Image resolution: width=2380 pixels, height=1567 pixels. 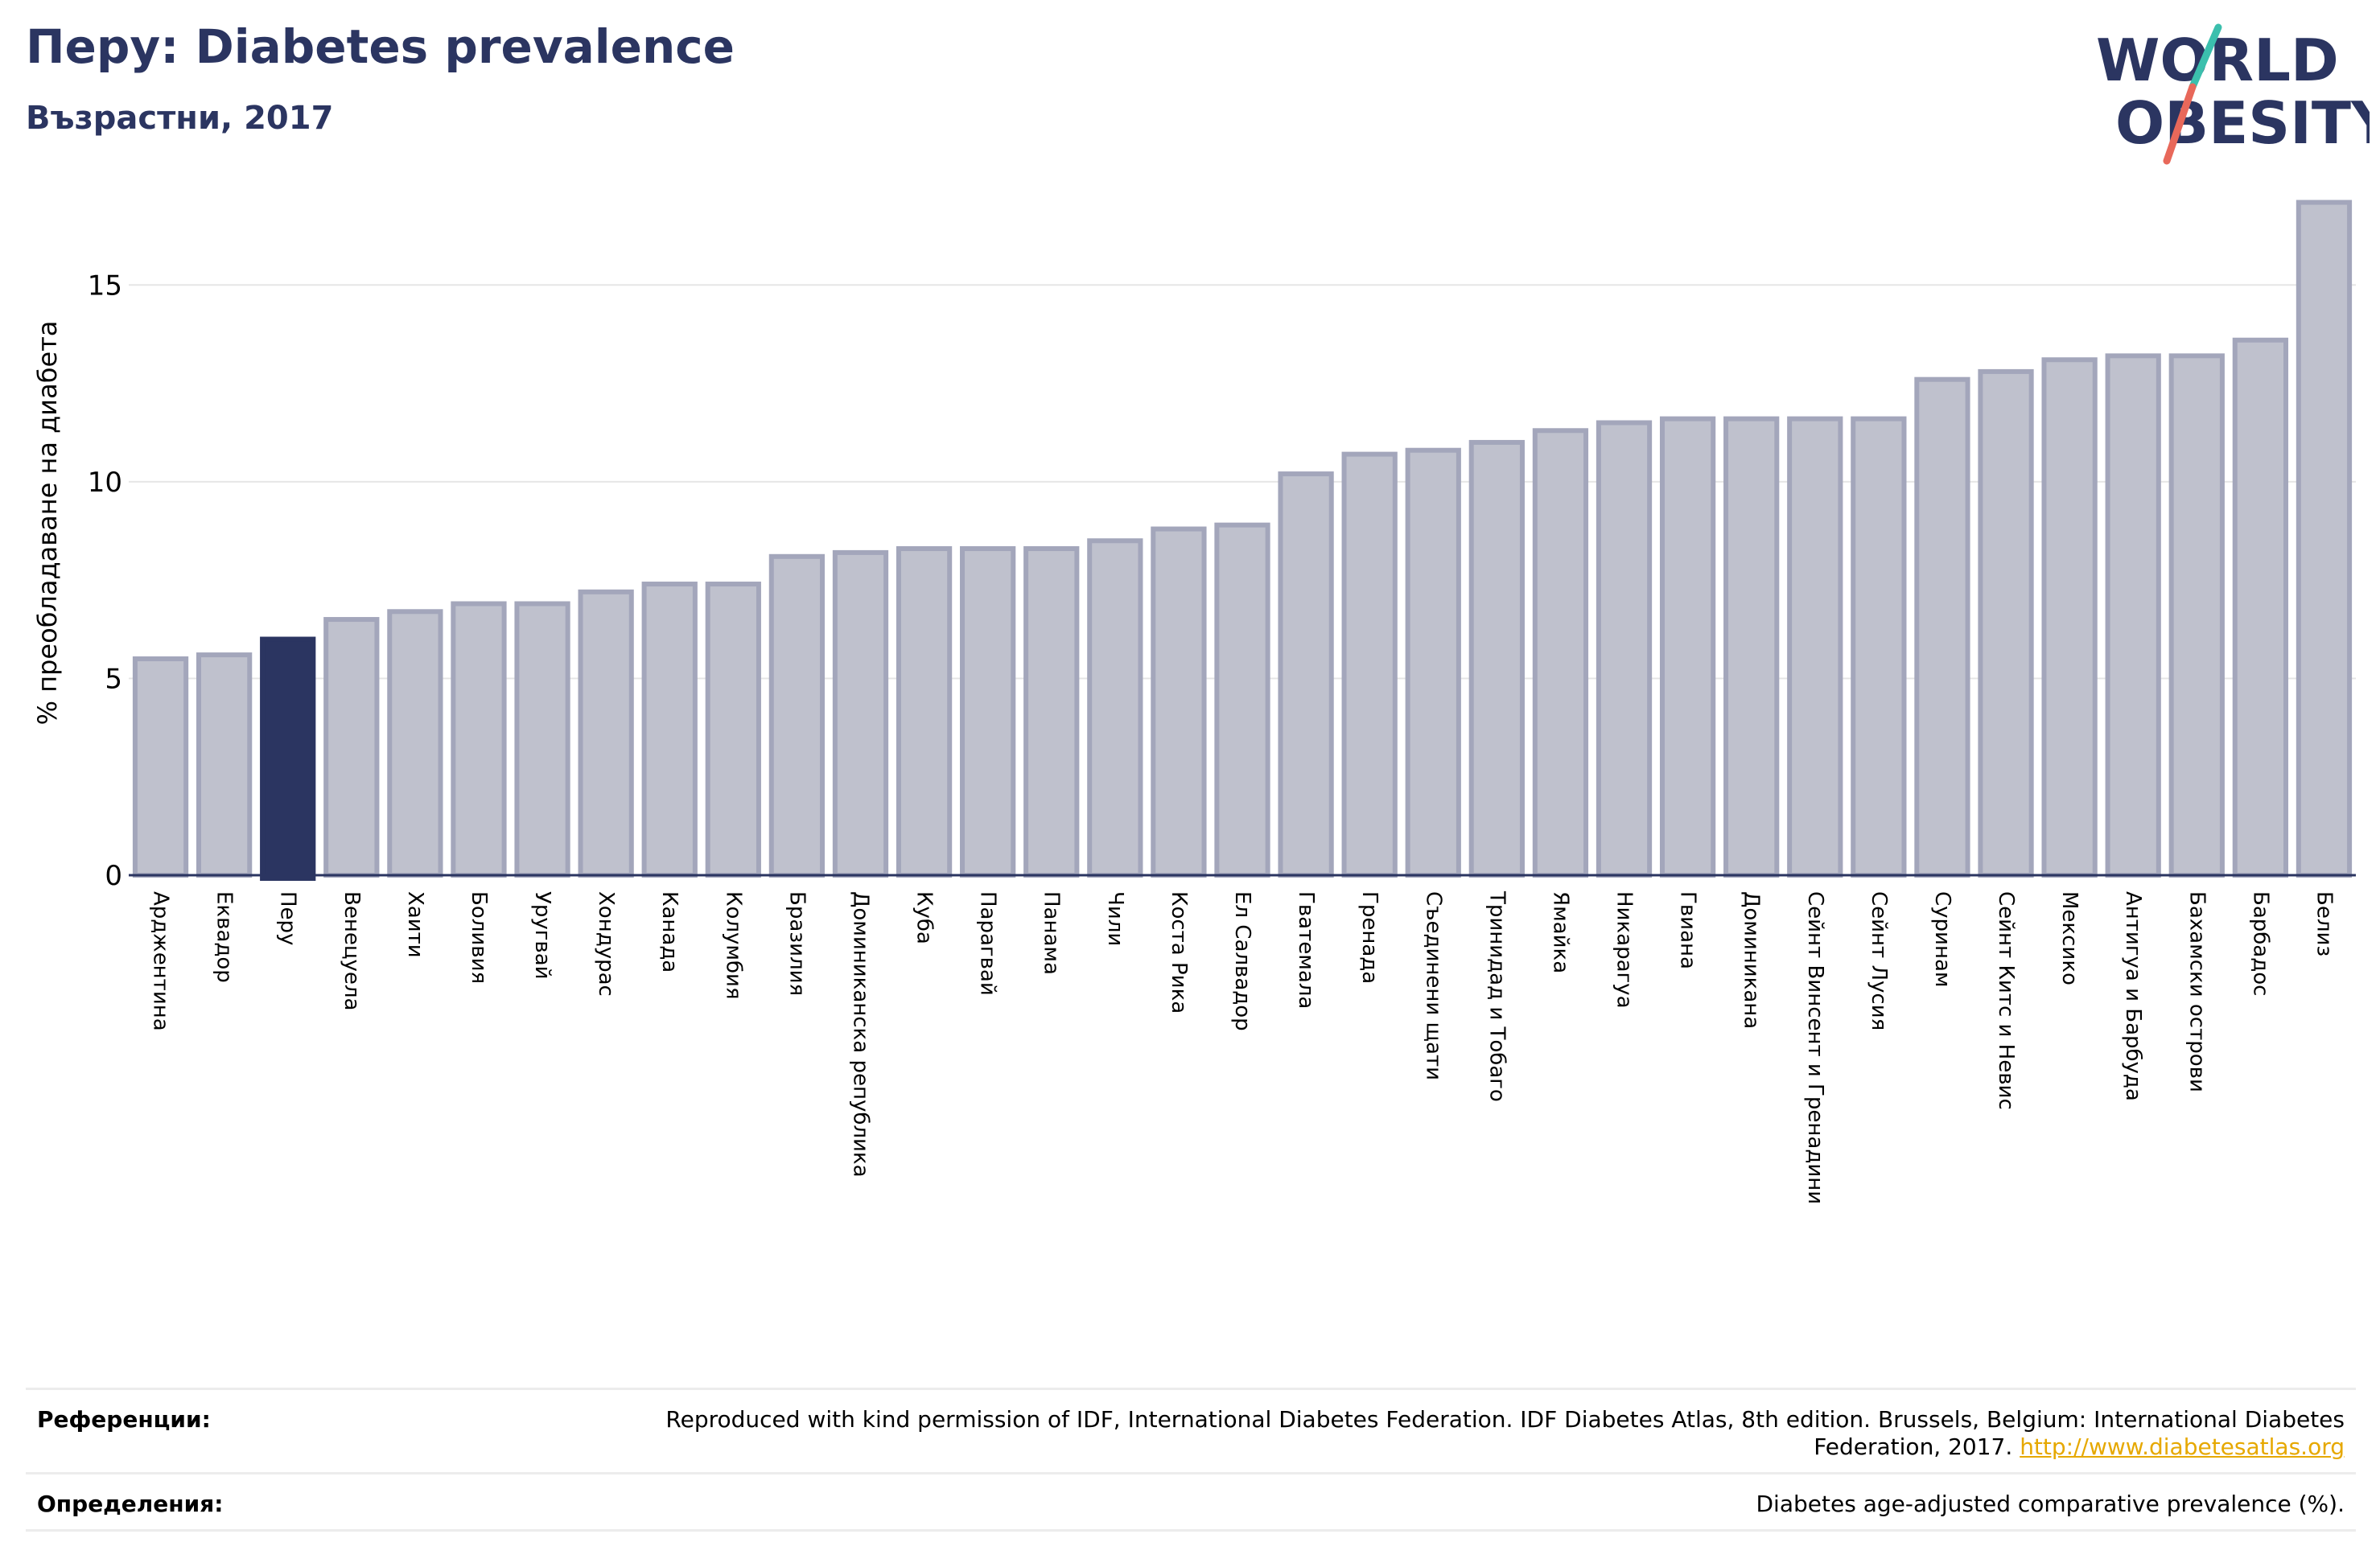 I want to click on y-tick-label: 5, so click(x=113, y=679).